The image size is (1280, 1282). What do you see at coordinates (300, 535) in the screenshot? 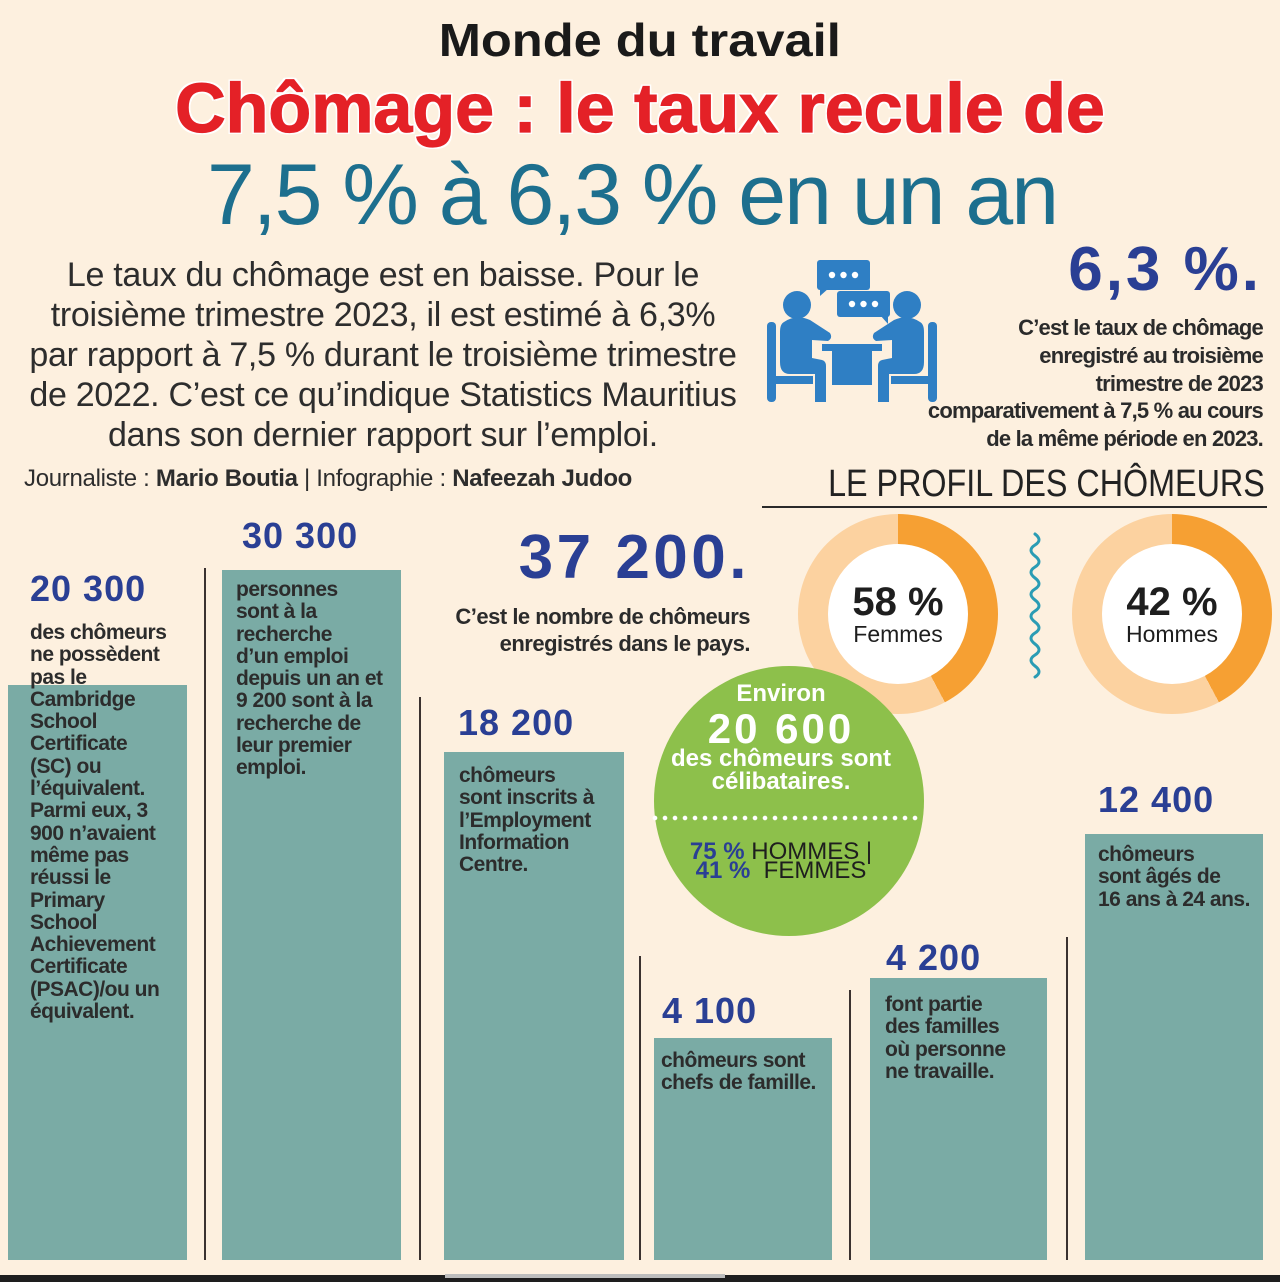
I see `bar-2-value: 30 300` at bounding box center [300, 535].